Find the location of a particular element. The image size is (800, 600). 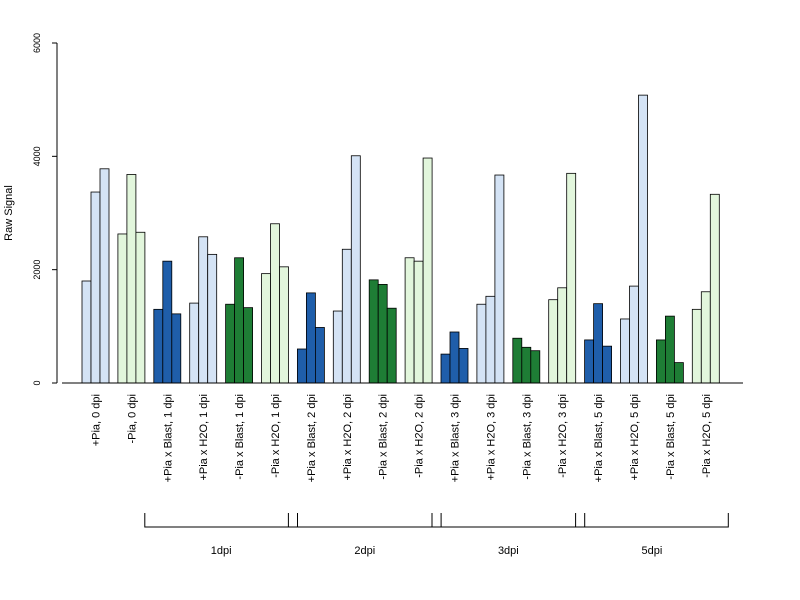

x-tick-label: +Pia x H2O, 1 dpi is located at coordinates (204, 437).